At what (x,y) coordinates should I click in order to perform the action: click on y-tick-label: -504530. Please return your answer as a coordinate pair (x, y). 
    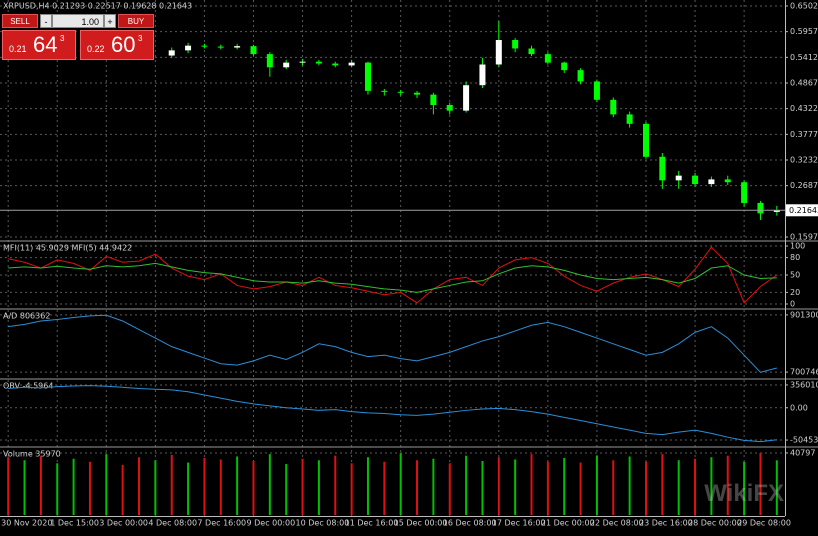
    Looking at the image, I should click on (804, 440).